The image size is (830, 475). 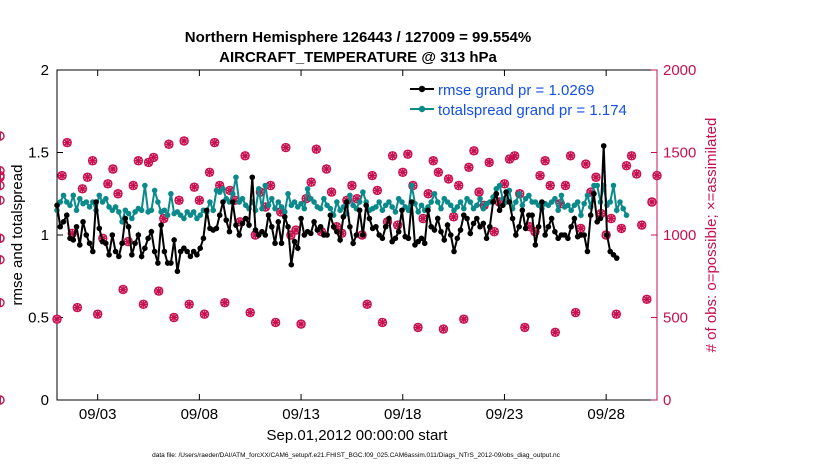 What do you see at coordinates (679, 153) in the screenshot?
I see `y-right-tick-label: 1500` at bounding box center [679, 153].